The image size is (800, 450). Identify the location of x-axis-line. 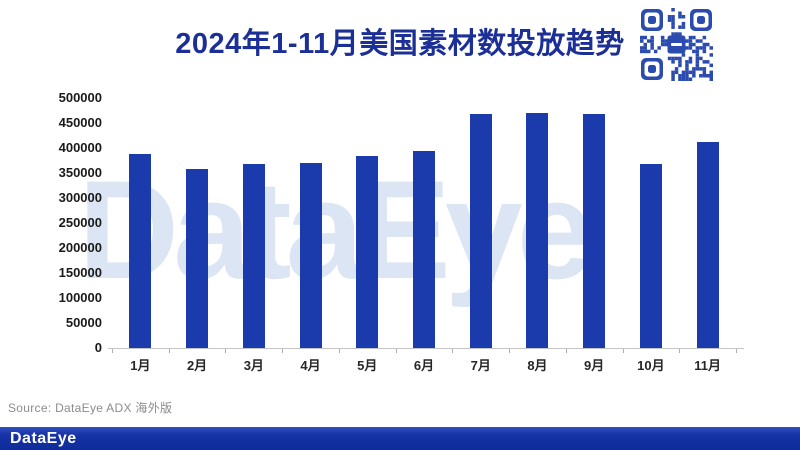
(426, 348).